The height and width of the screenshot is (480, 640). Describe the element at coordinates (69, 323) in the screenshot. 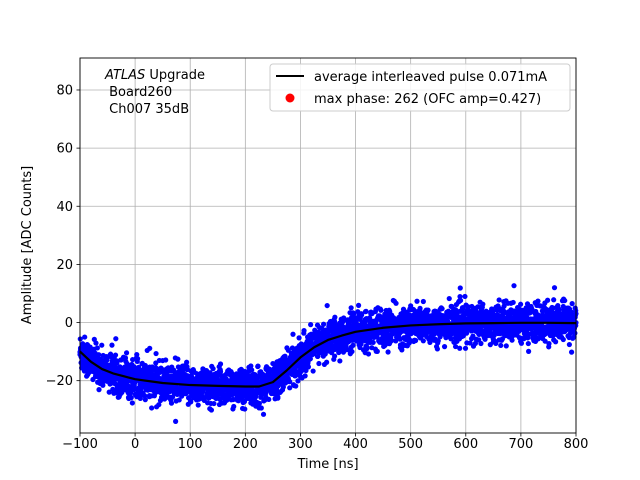

I see `y-tick-label: 0` at that location.